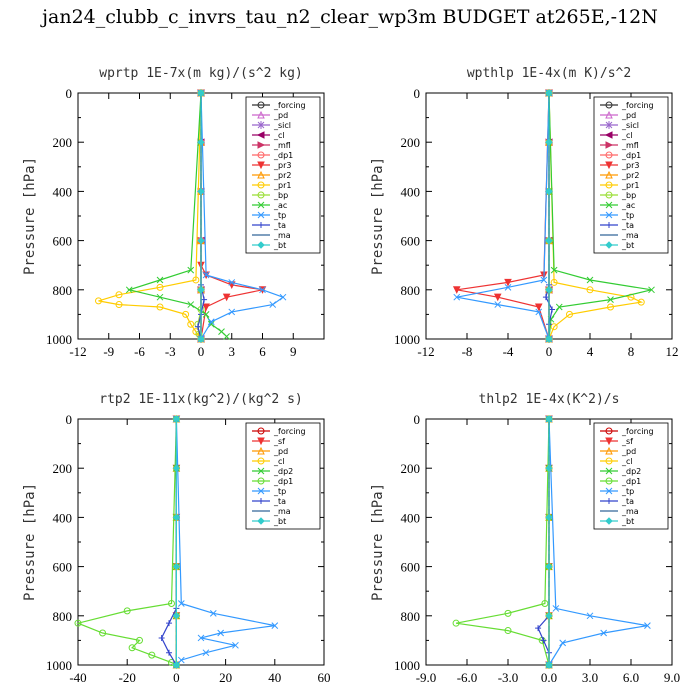 This screenshot has width=700, height=700. What do you see at coordinates (108, 351) in the screenshot?
I see `x-tick-label: -9` at bounding box center [108, 351].